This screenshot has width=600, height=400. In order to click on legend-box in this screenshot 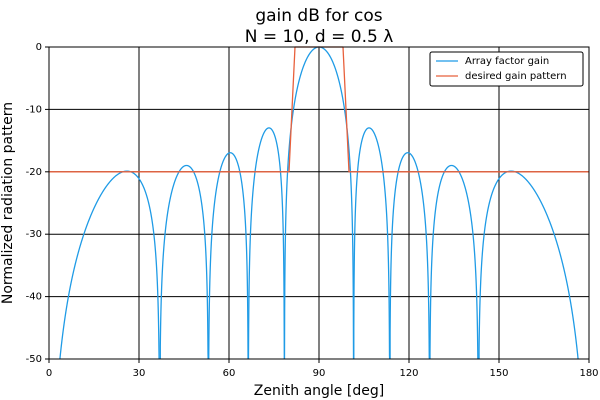, I will do `click(506, 69)`.